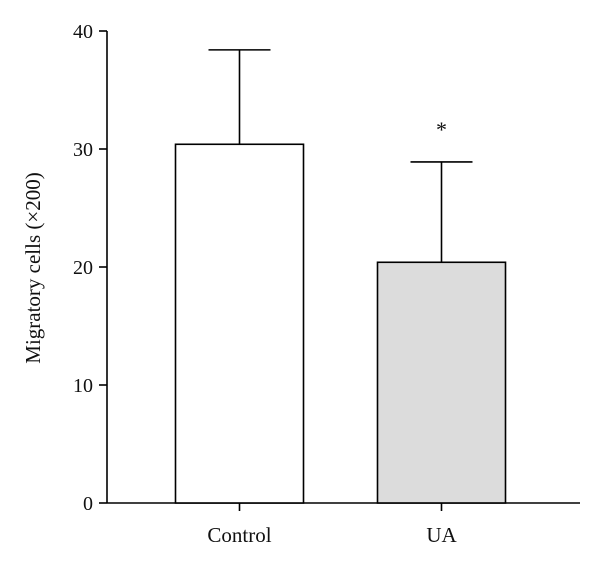  Describe the element at coordinates (83, 32) in the screenshot. I see `y-tick-label: 40` at that location.